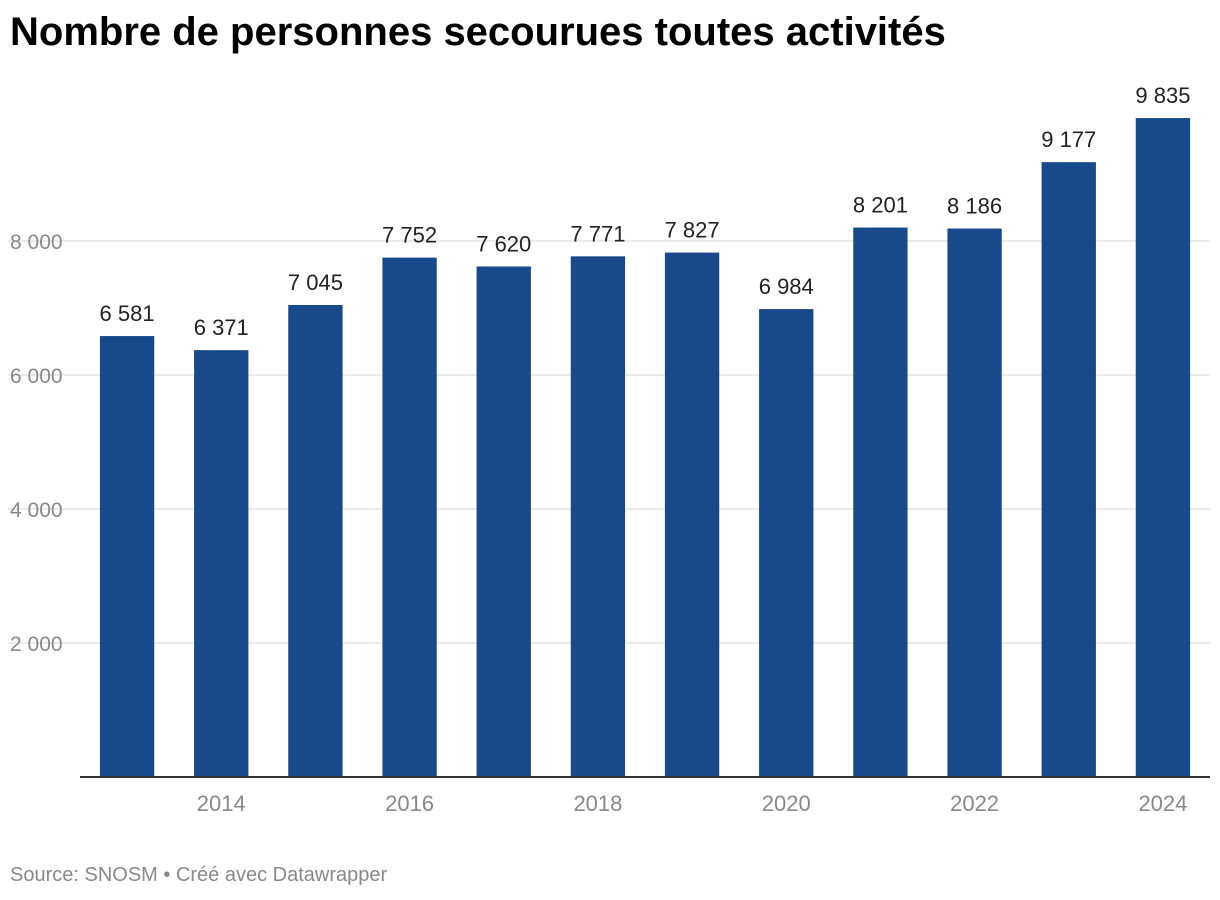  I want to click on x-tick-label-2014: 2014, so click(221, 803).